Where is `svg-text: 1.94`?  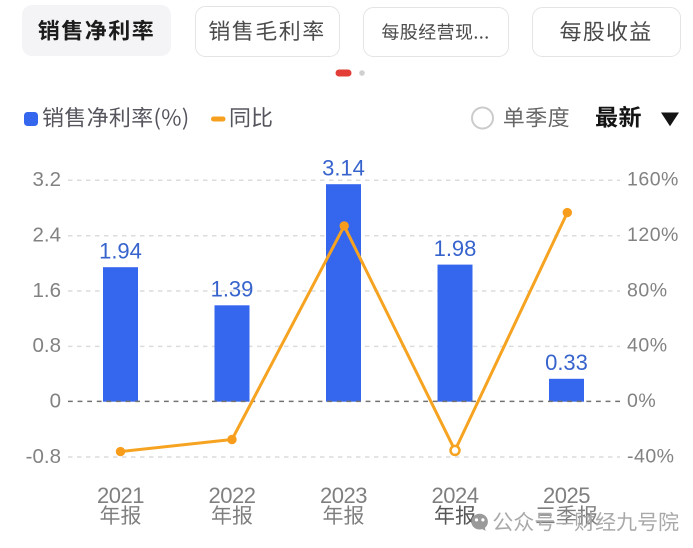 svg-text: 1.94 is located at coordinates (120, 250).